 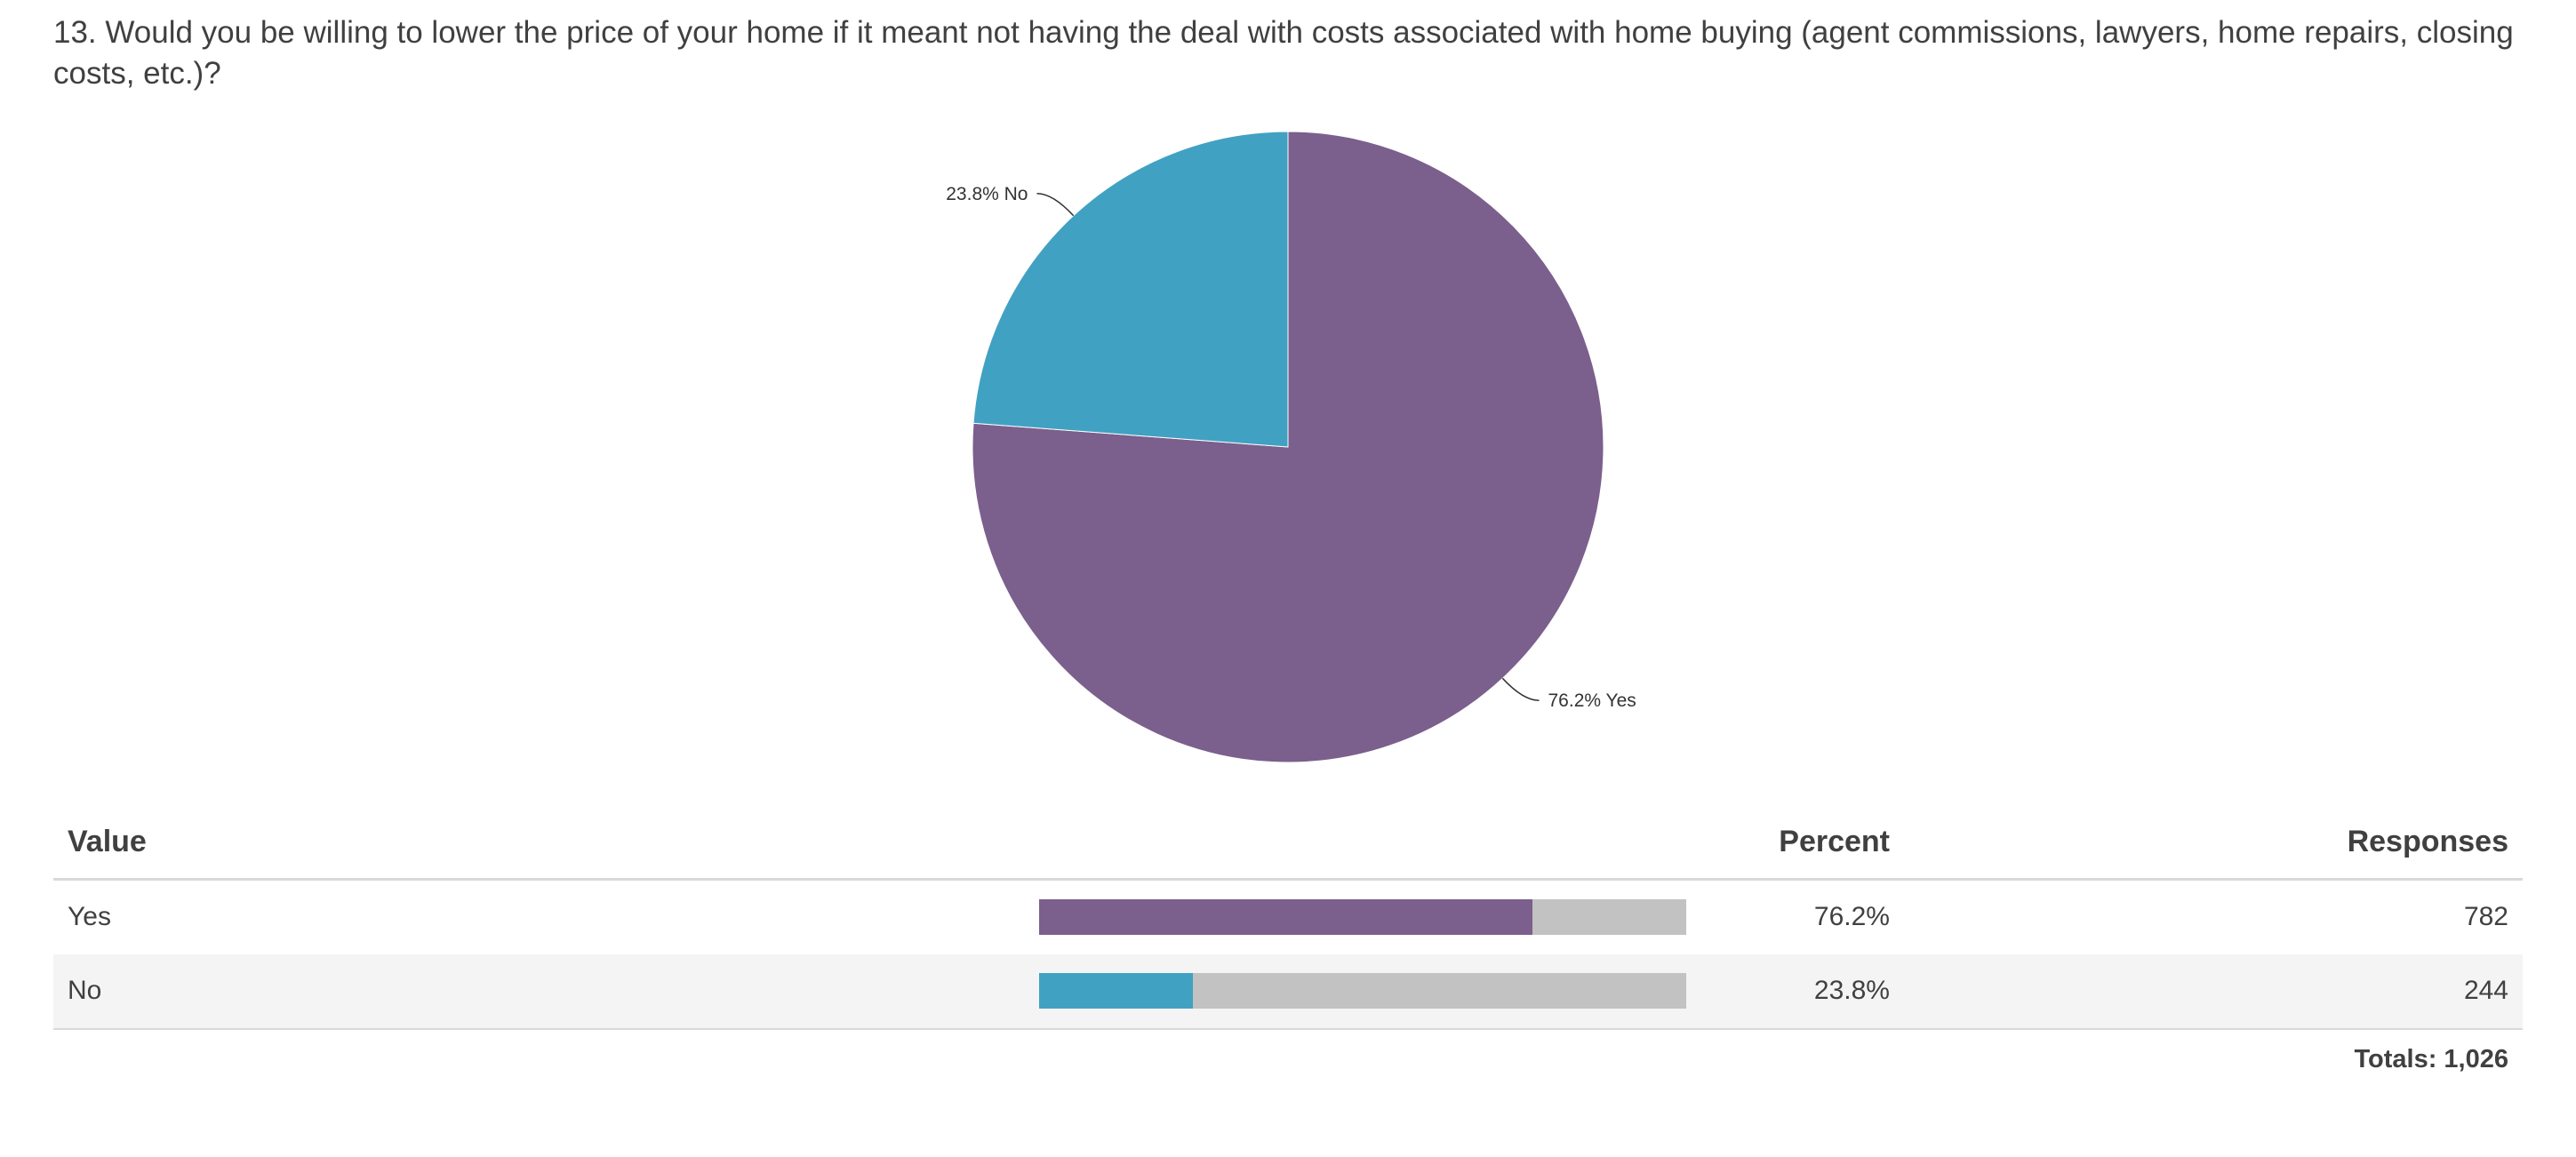 I want to click on pie-data-label: 76.2% Yes, so click(x=1592, y=701).